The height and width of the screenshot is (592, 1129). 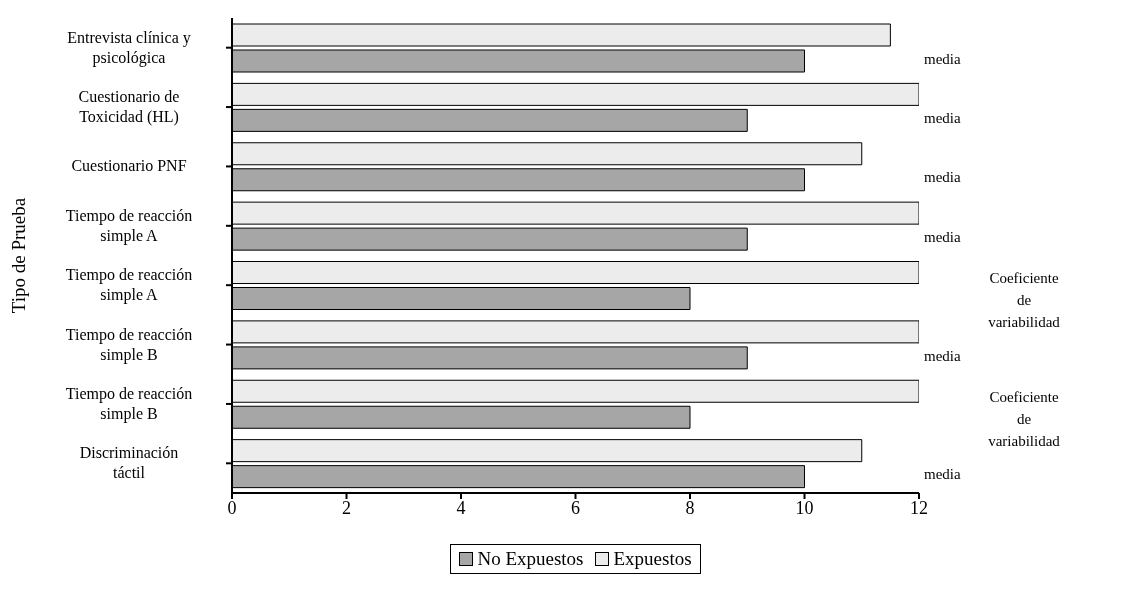 I want to click on x-tick-label: 12, so click(x=919, y=507).